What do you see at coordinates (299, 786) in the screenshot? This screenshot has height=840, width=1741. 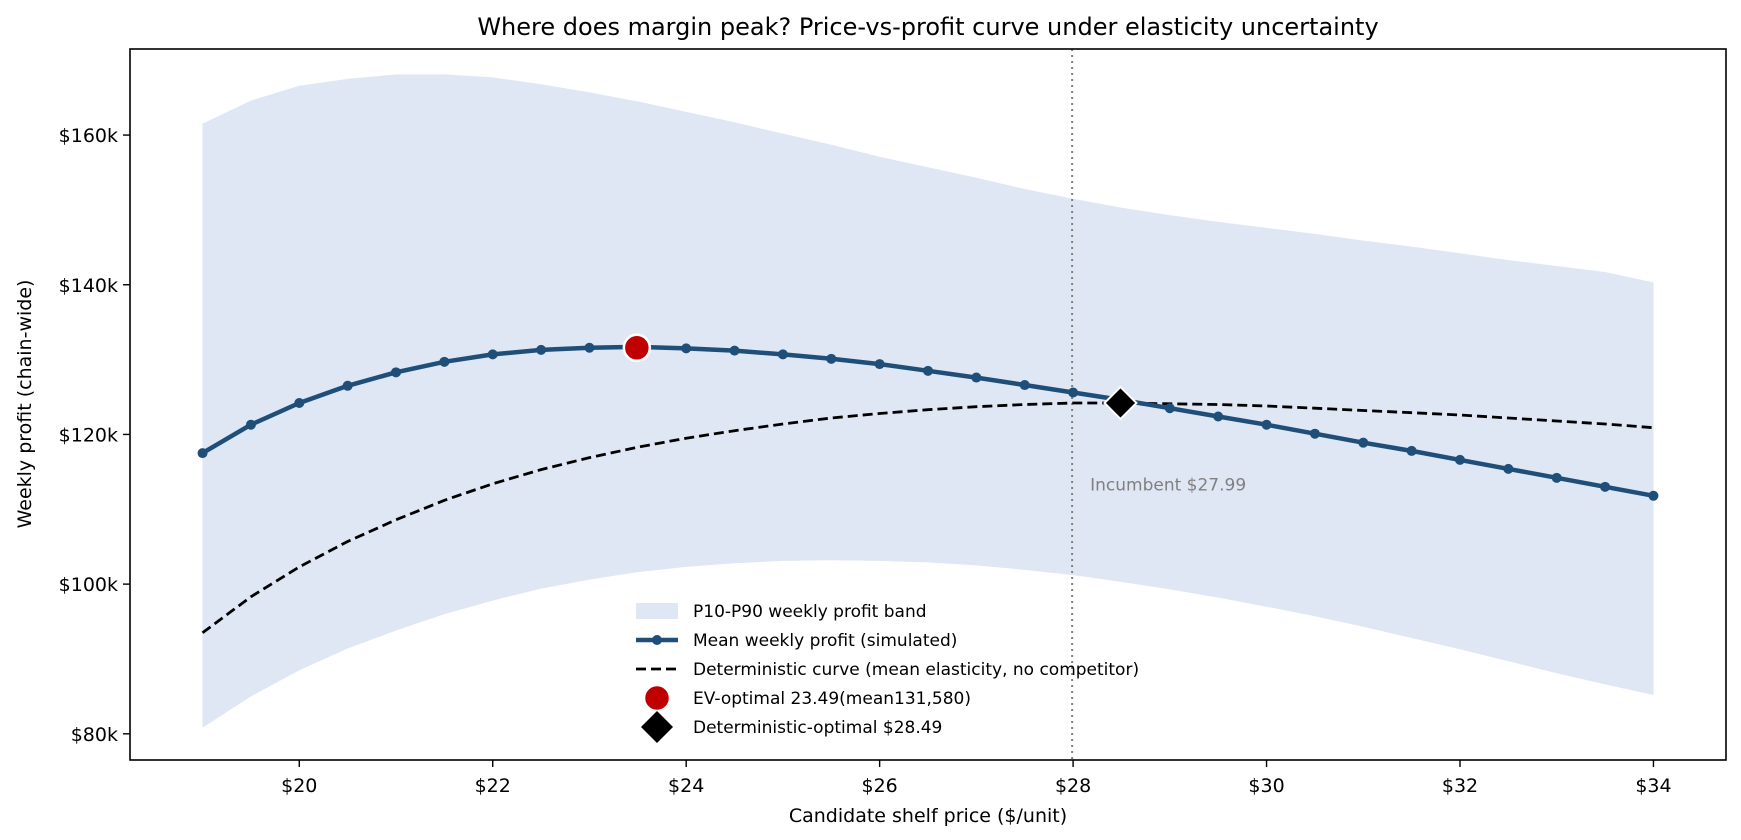 I see `x-tick-label: $20` at bounding box center [299, 786].